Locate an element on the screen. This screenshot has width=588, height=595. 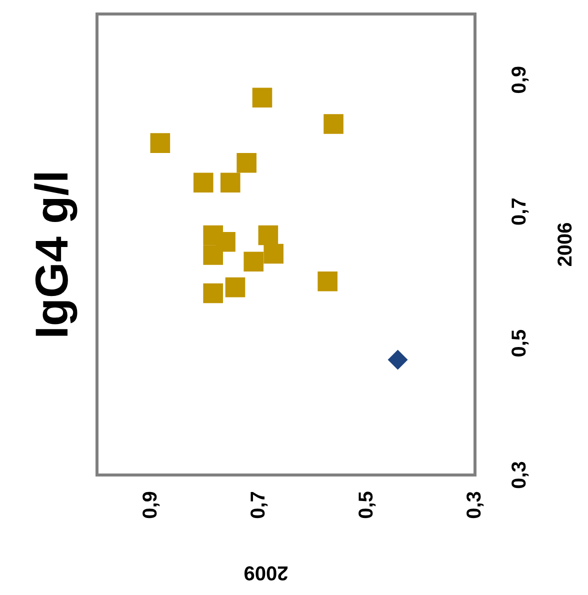
x-tick-label: 0,5 is located at coordinates (367, 505).